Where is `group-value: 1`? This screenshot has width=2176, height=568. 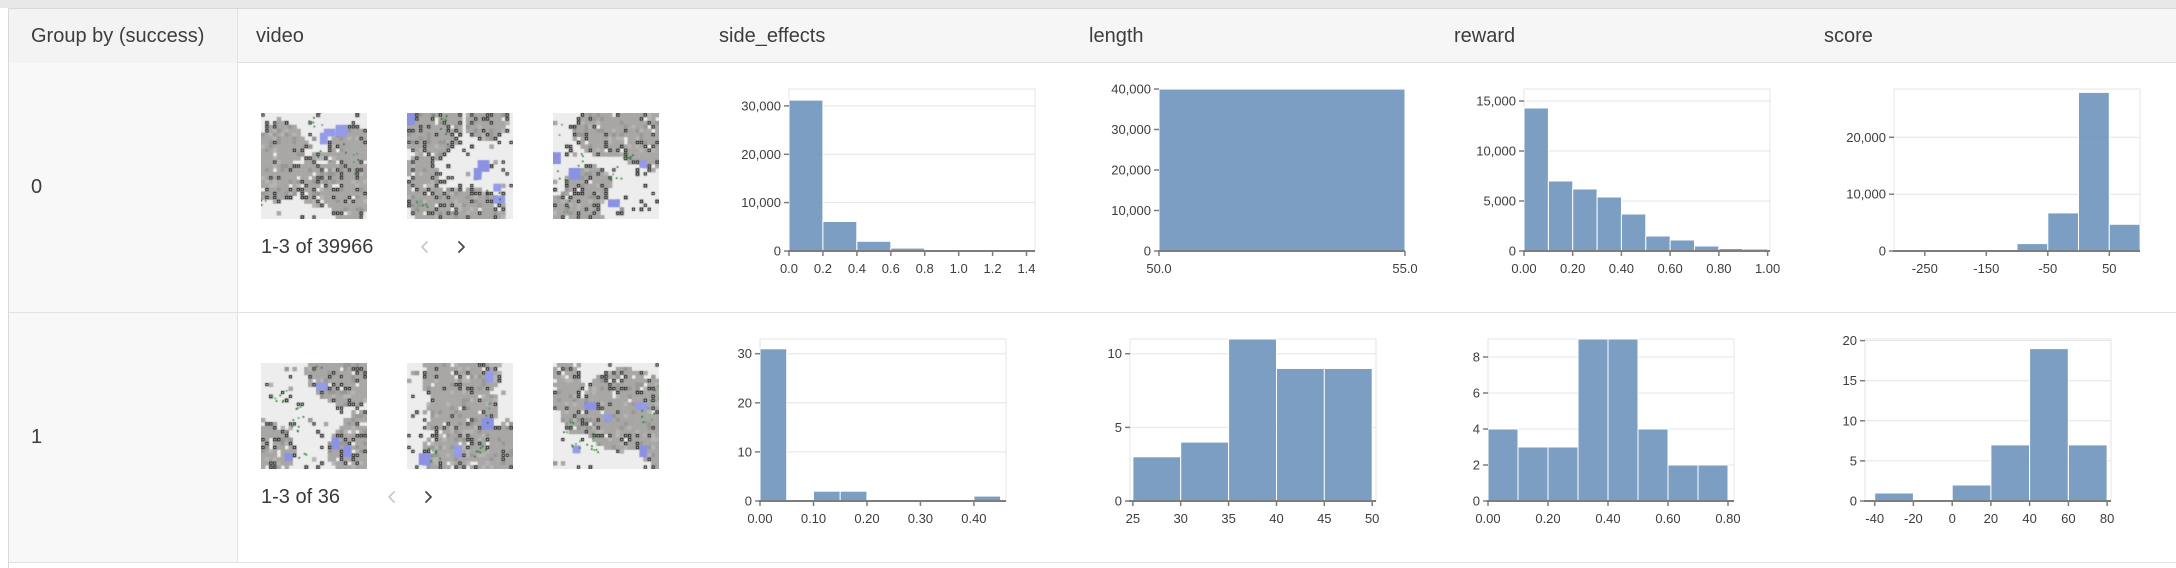
group-value: 1 is located at coordinates (37, 437).